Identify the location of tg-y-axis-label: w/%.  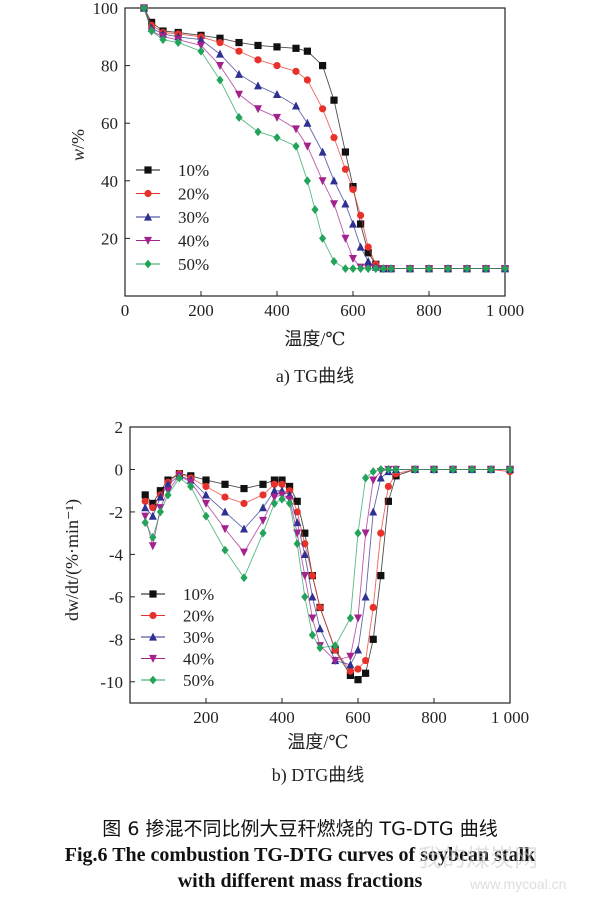
(78, 145).